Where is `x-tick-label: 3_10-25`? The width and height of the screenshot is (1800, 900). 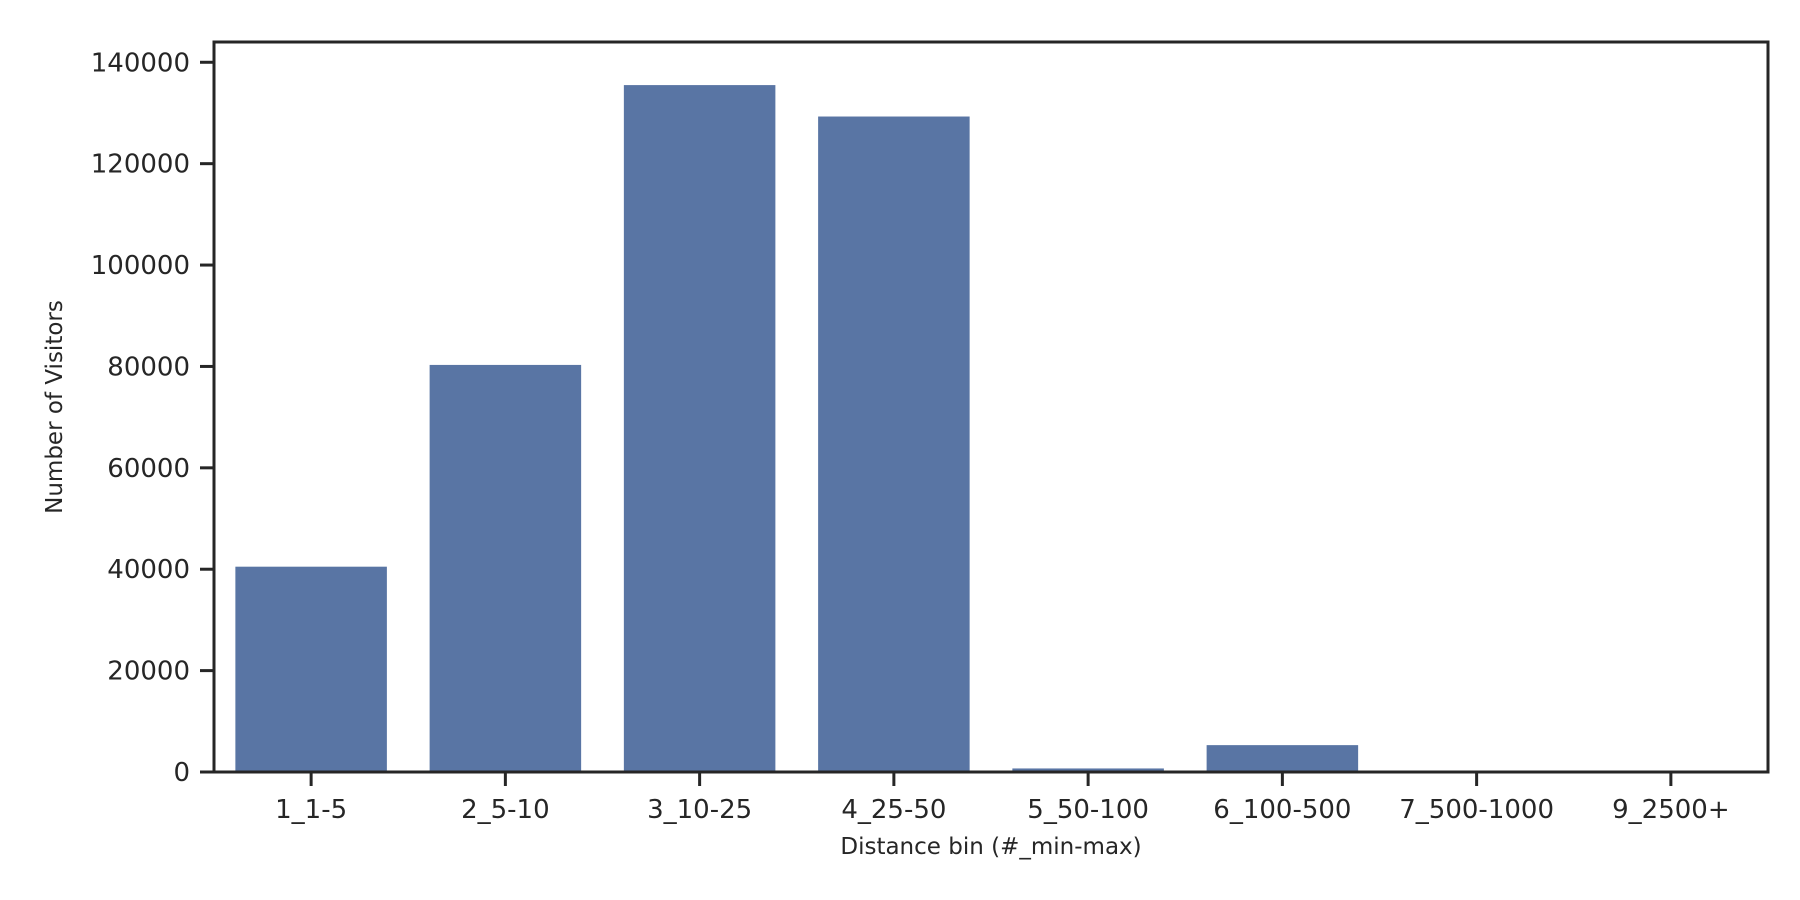 x-tick-label: 3_10-25 is located at coordinates (699, 810).